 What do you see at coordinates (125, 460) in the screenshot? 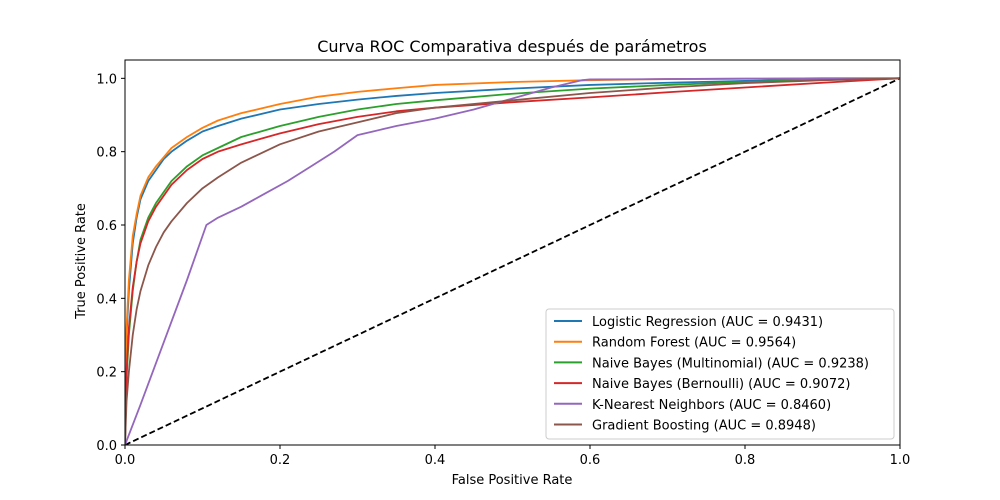
I see `x-tick-label: 0.0` at bounding box center [125, 460].